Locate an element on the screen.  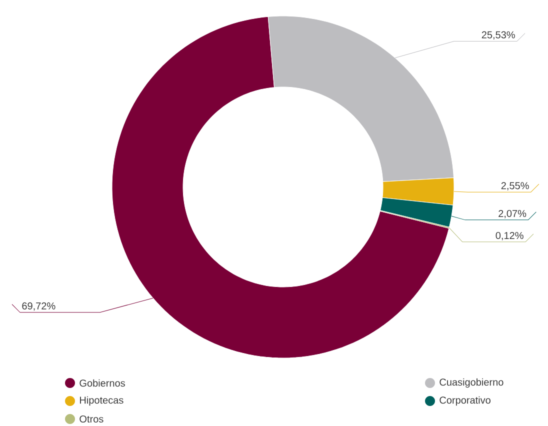
legend-label: Cuasigobierno is located at coordinates (472, 383).